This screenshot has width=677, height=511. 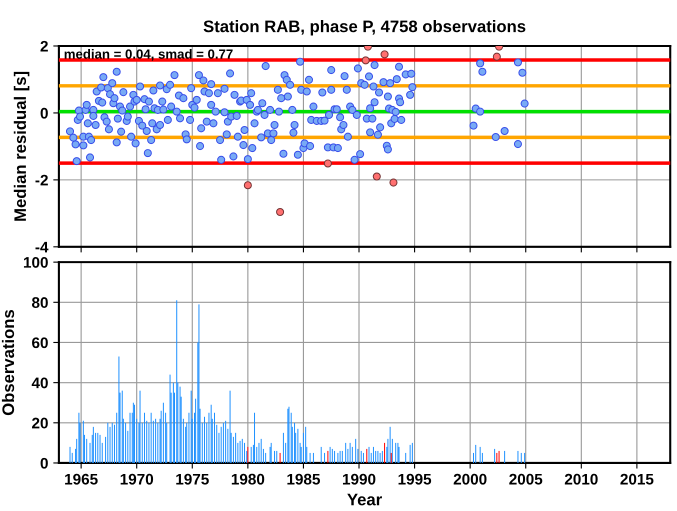 What do you see at coordinates (8, 363) in the screenshot?
I see `y-axis-title: Observations` at bounding box center [8, 363].